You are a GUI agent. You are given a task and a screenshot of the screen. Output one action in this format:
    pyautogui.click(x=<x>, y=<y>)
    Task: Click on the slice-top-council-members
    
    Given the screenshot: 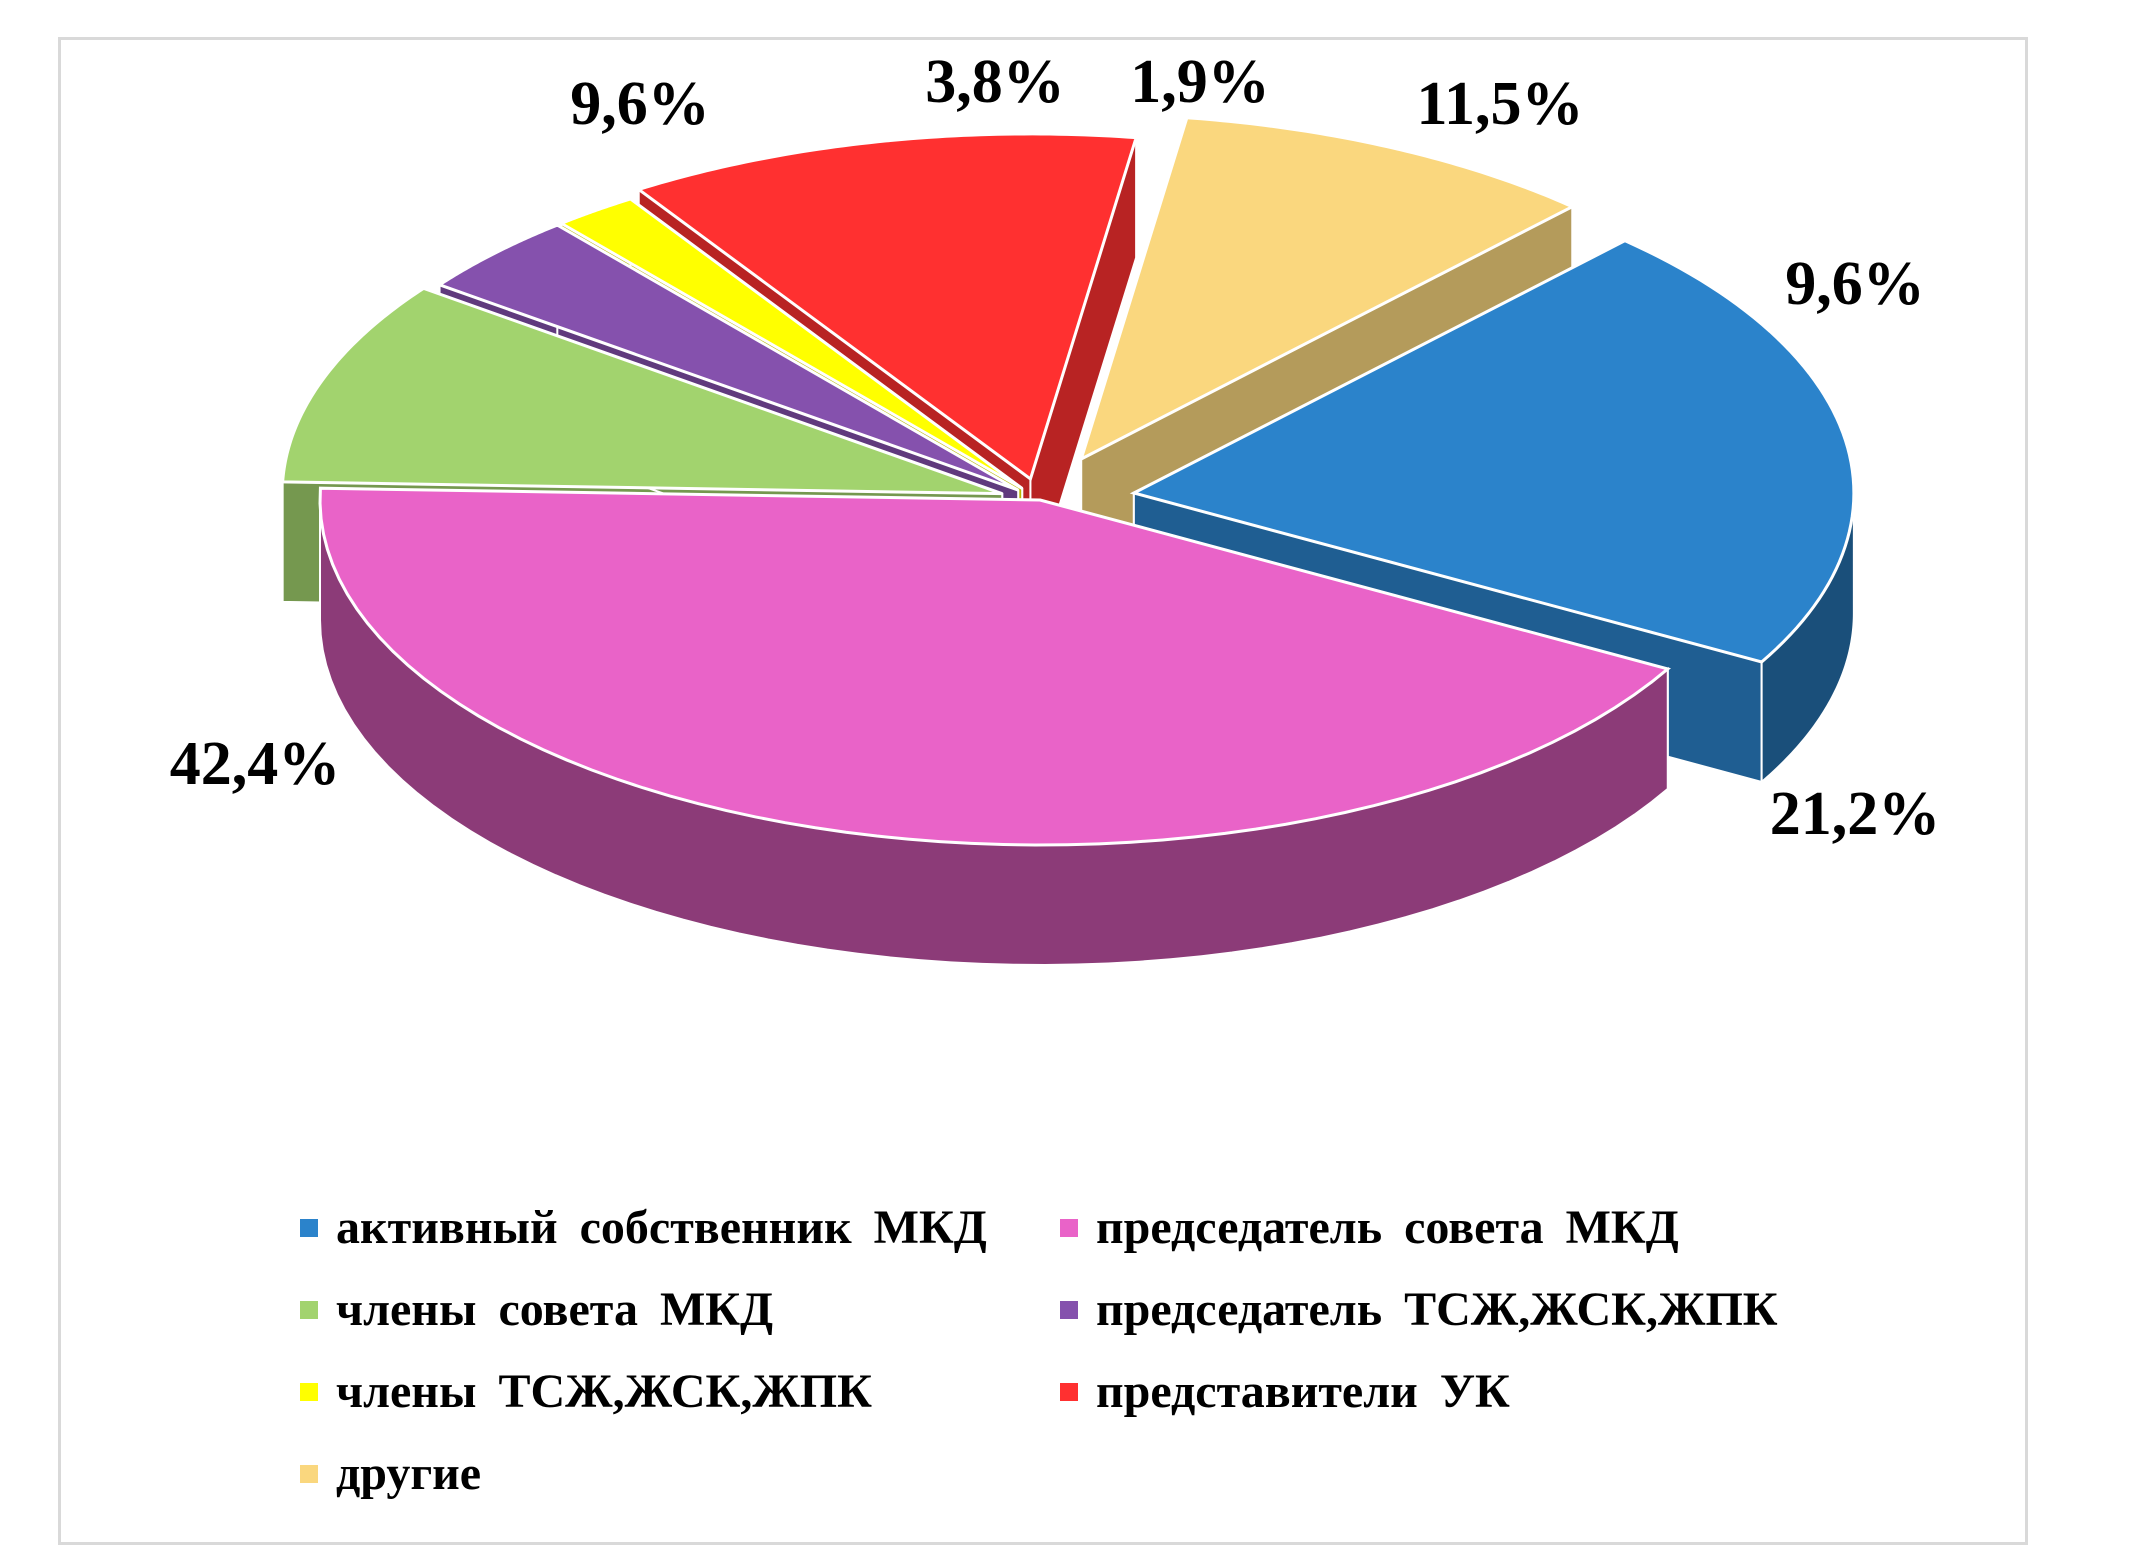 What is the action you would take?
    pyautogui.click(x=642, y=391)
    